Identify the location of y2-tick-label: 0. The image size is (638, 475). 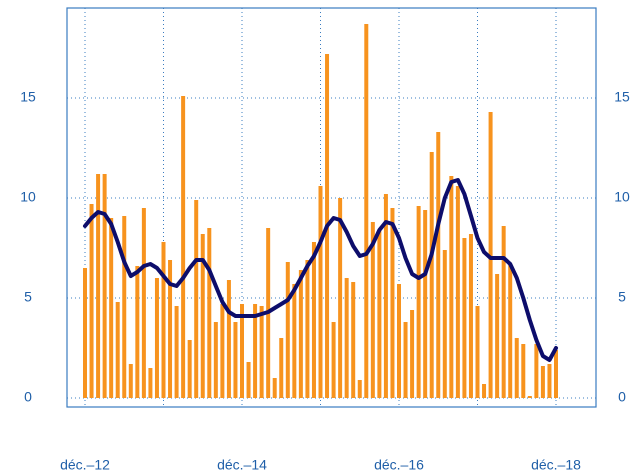
(622, 397).